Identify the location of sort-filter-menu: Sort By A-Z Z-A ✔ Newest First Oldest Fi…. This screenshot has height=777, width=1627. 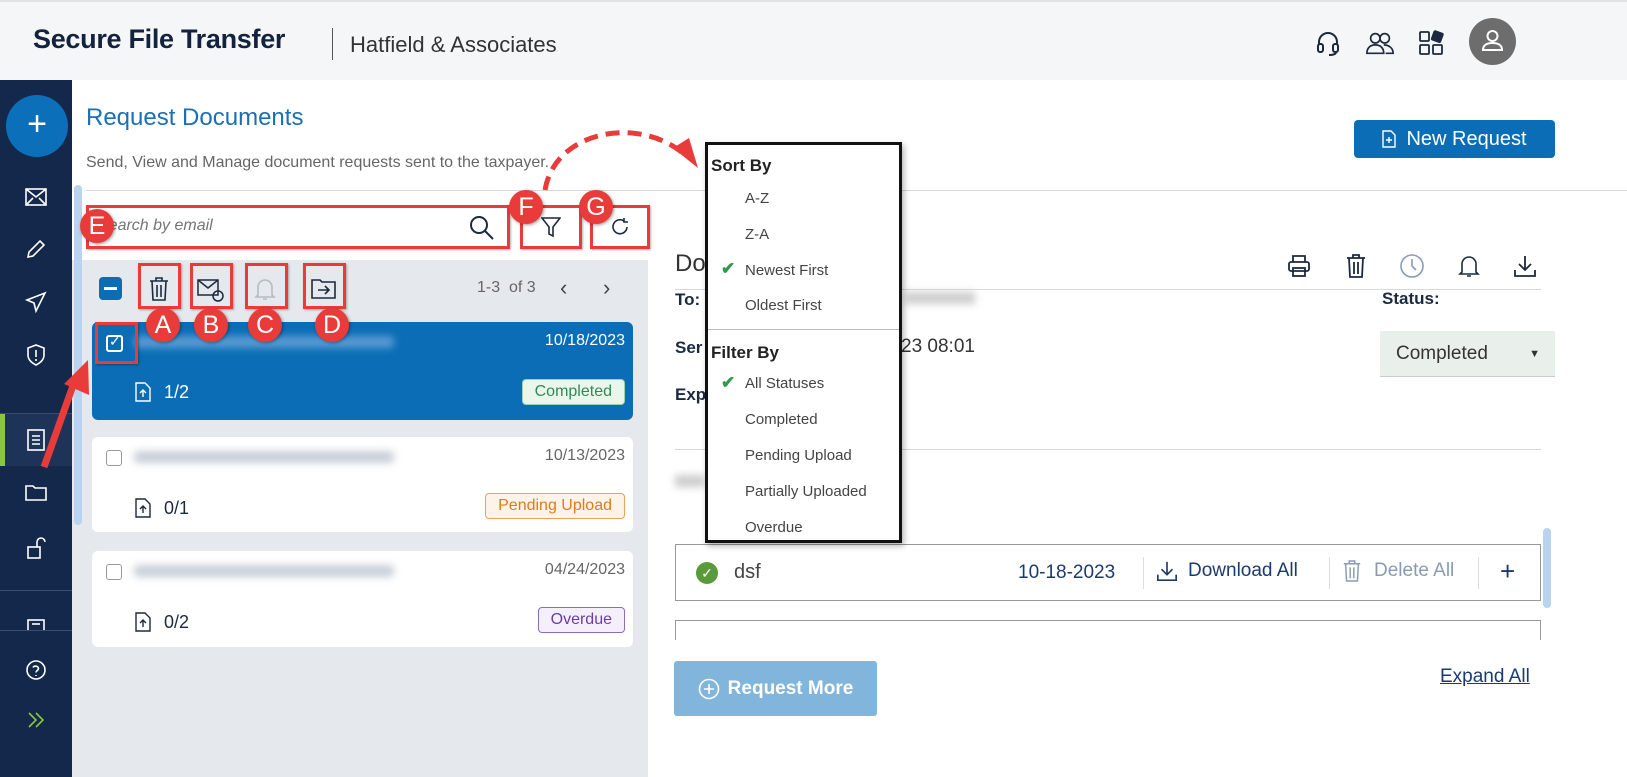
(803, 342).